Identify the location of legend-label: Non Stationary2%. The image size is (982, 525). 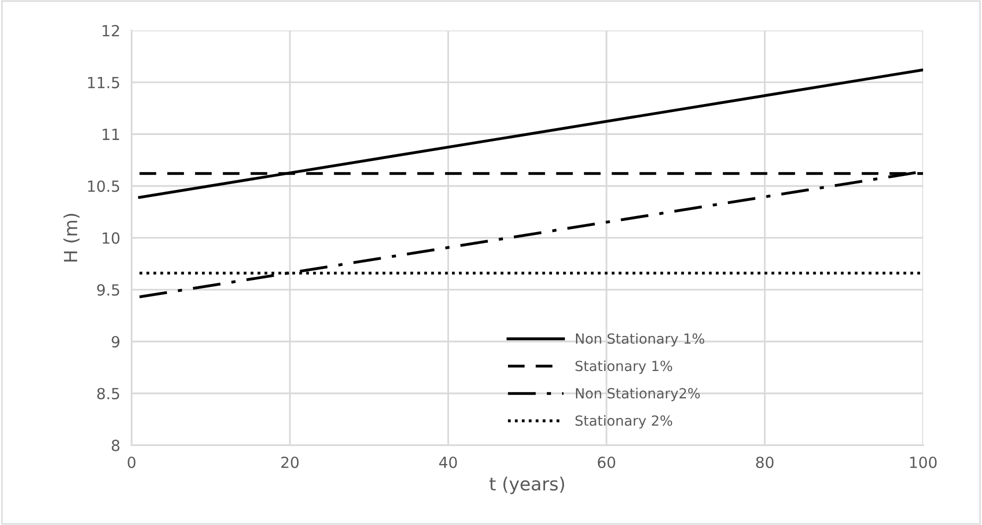
(638, 395).